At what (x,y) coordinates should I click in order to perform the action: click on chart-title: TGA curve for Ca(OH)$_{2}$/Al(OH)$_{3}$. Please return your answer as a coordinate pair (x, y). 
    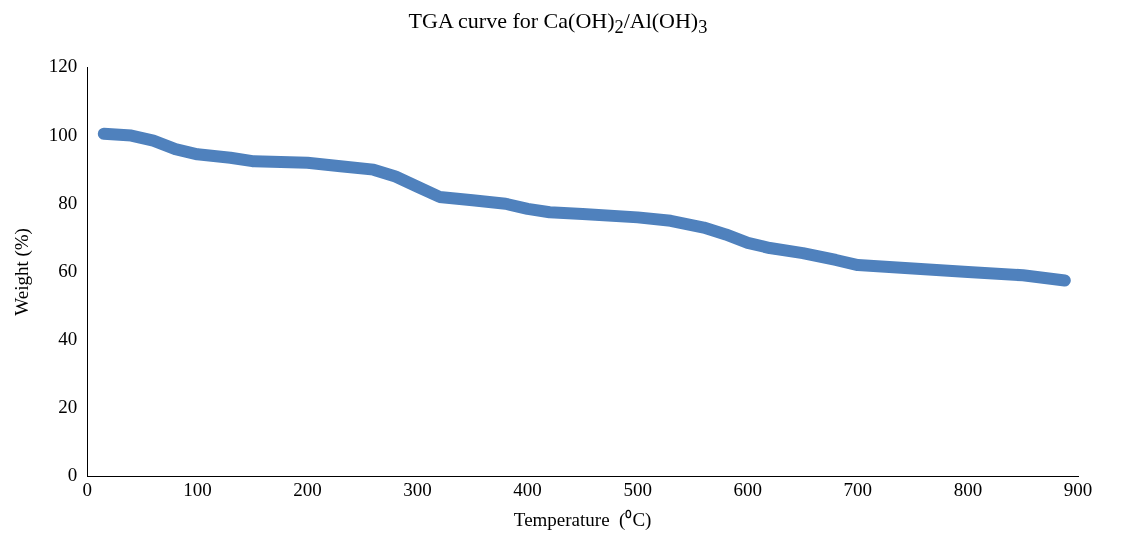
    Looking at the image, I should click on (558, 23).